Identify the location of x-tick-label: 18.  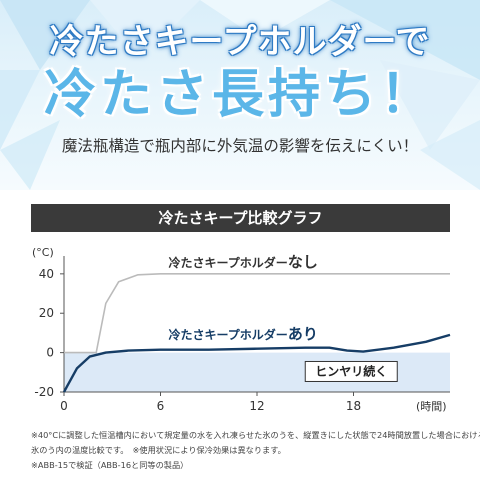
(353, 406).